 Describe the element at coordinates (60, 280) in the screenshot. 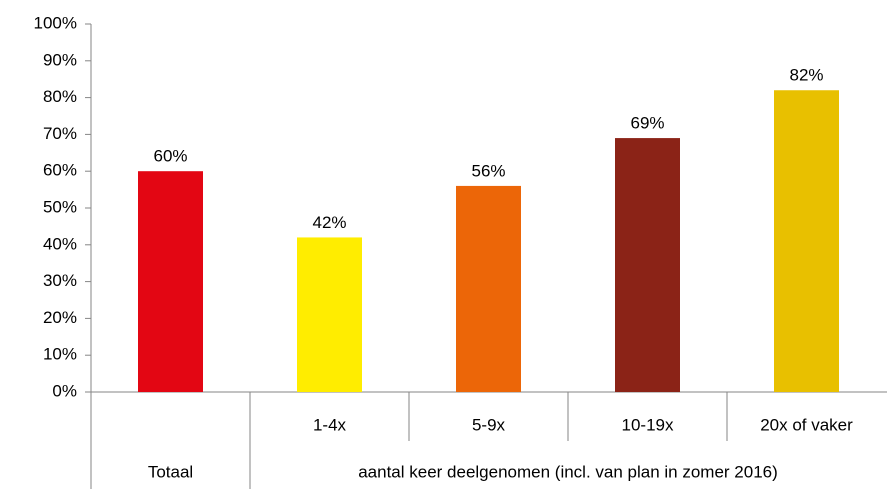

I see `y-tick-label: 30%` at that location.